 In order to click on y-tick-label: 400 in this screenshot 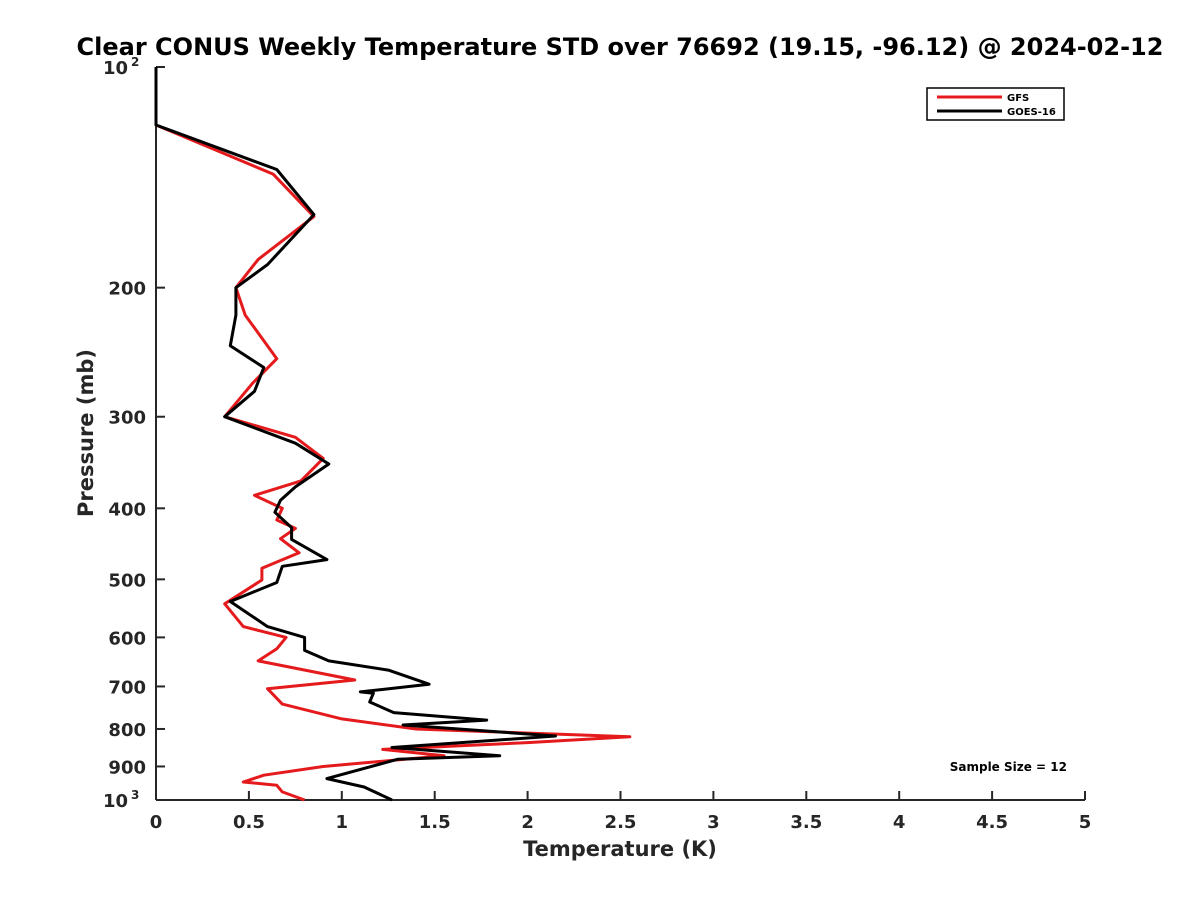, I will do `click(127, 509)`.